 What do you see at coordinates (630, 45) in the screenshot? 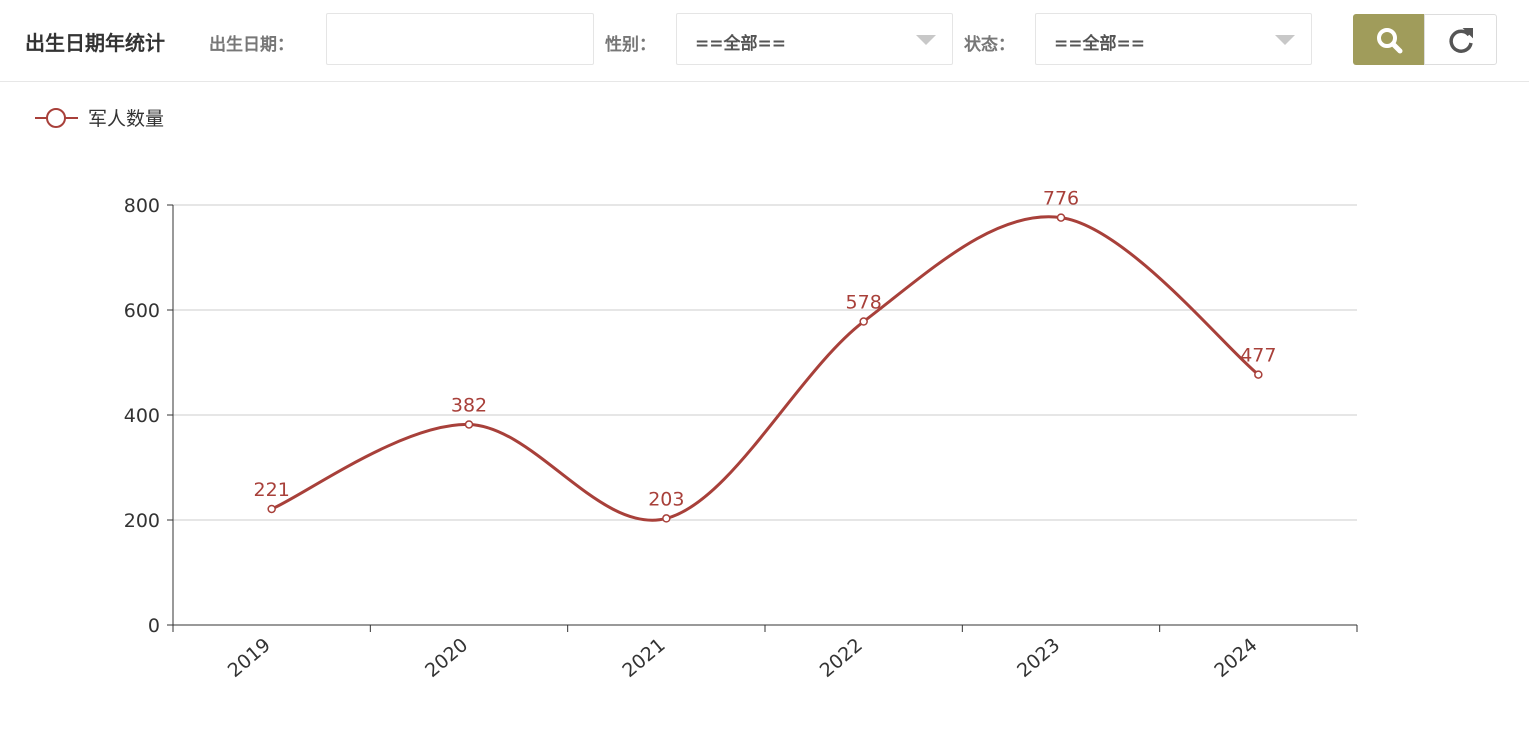
I see `gender-label: 性别：` at bounding box center [630, 45].